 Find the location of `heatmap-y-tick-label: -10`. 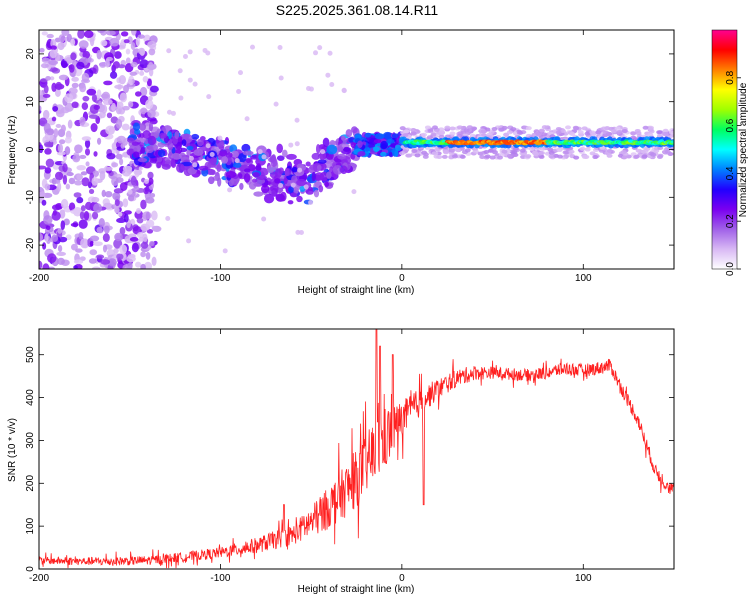

heatmap-y-tick-label: -10 is located at coordinates (30, 197).